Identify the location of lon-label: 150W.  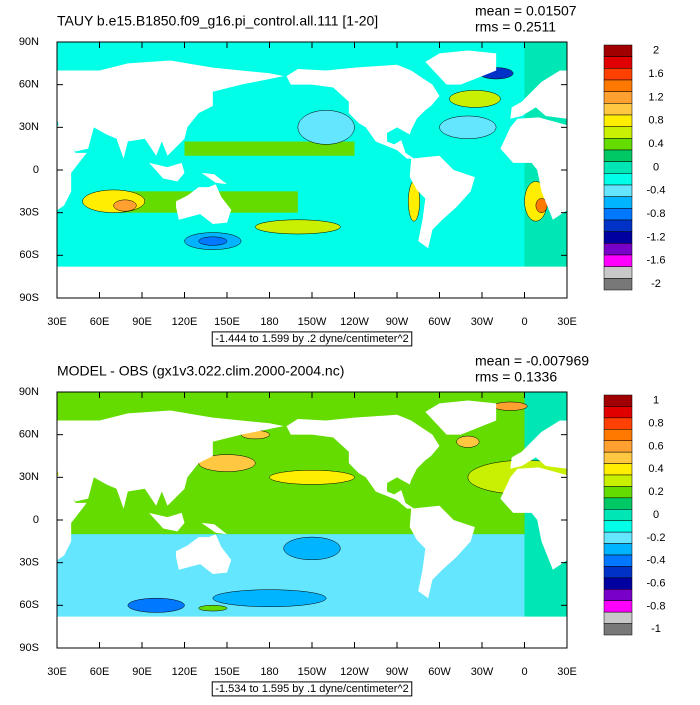
(312, 322).